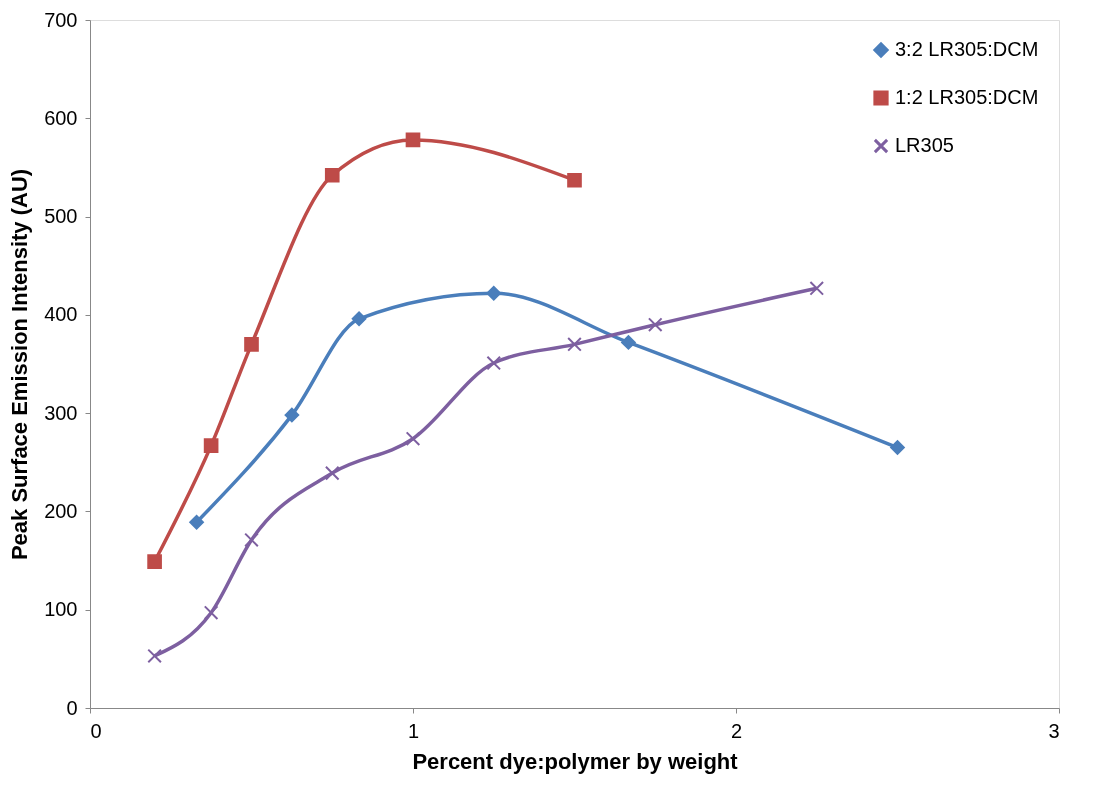 This screenshot has height=797, width=1107. I want to click on y-tick-label: 100, so click(61, 609).